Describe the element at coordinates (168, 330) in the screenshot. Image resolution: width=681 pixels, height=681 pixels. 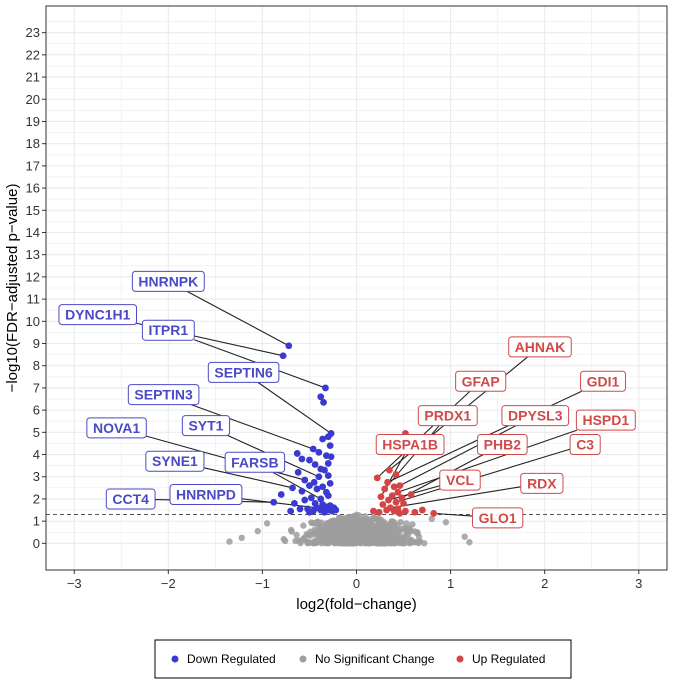
I see `gene-label-itpr1: ITPR1` at that location.